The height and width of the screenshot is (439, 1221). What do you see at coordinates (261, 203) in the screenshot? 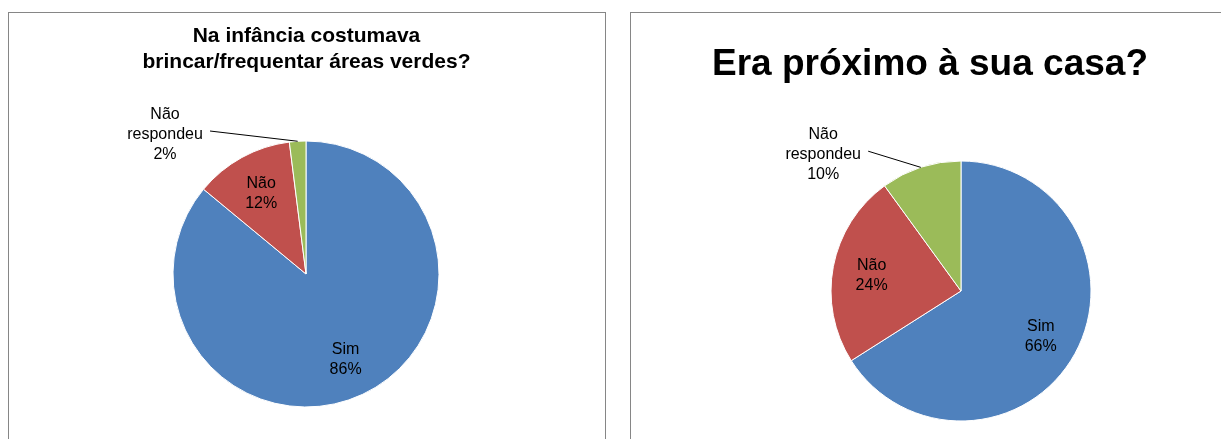
I see `data-label: 12%` at bounding box center [261, 203].